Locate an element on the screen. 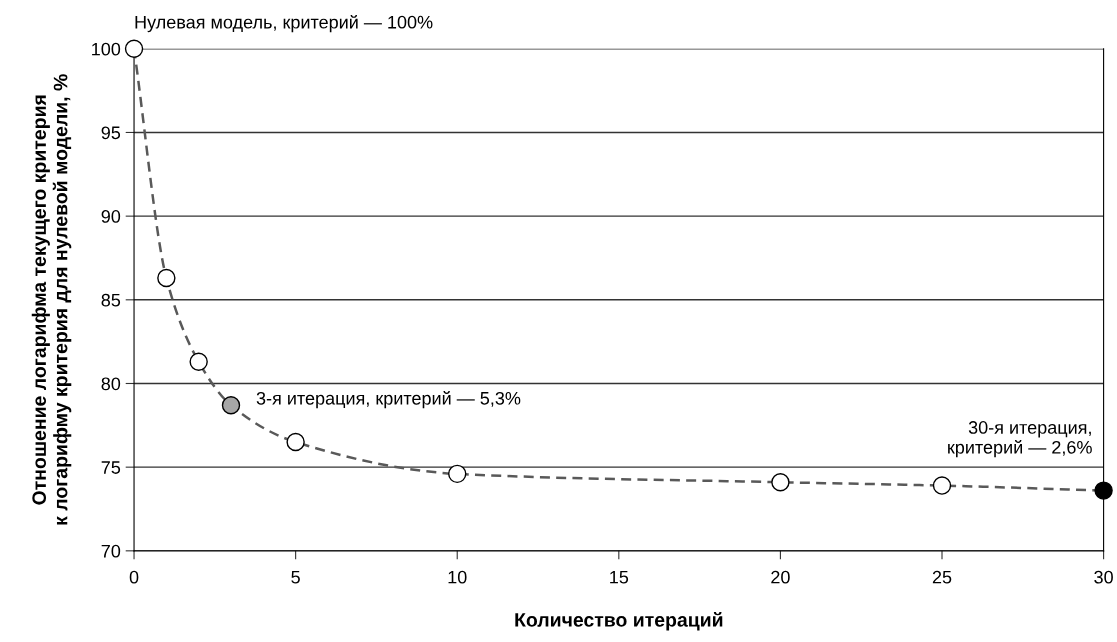  annotation: Нулевая модель, критерий — 100% is located at coordinates (284, 23).